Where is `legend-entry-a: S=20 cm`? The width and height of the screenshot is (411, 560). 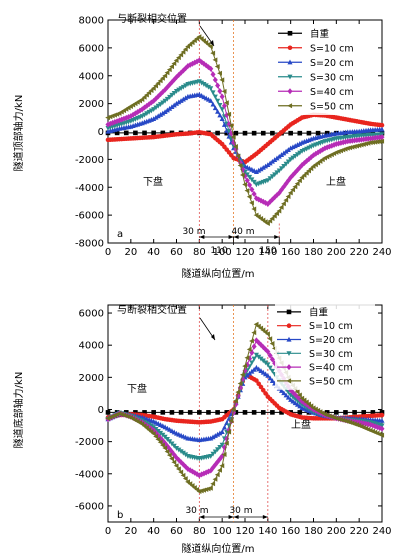 legend-entry-a: S=20 cm is located at coordinates (332, 63).